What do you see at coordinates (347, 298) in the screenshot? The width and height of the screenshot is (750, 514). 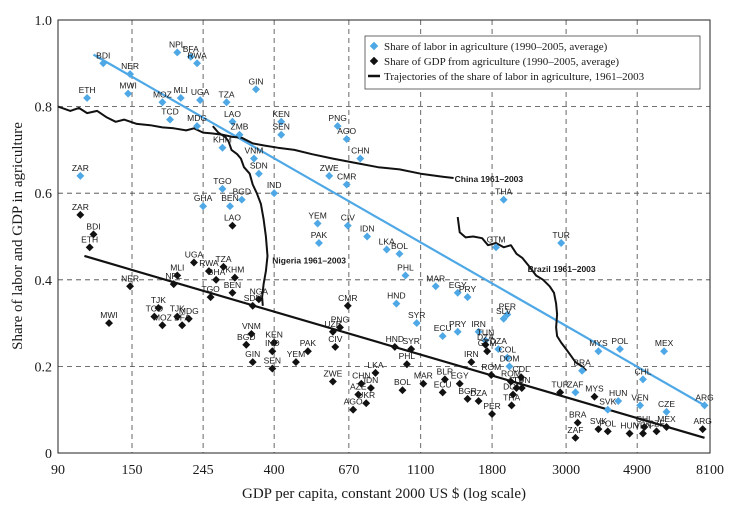 I see `gdp-point-label: CMR` at bounding box center [347, 298].